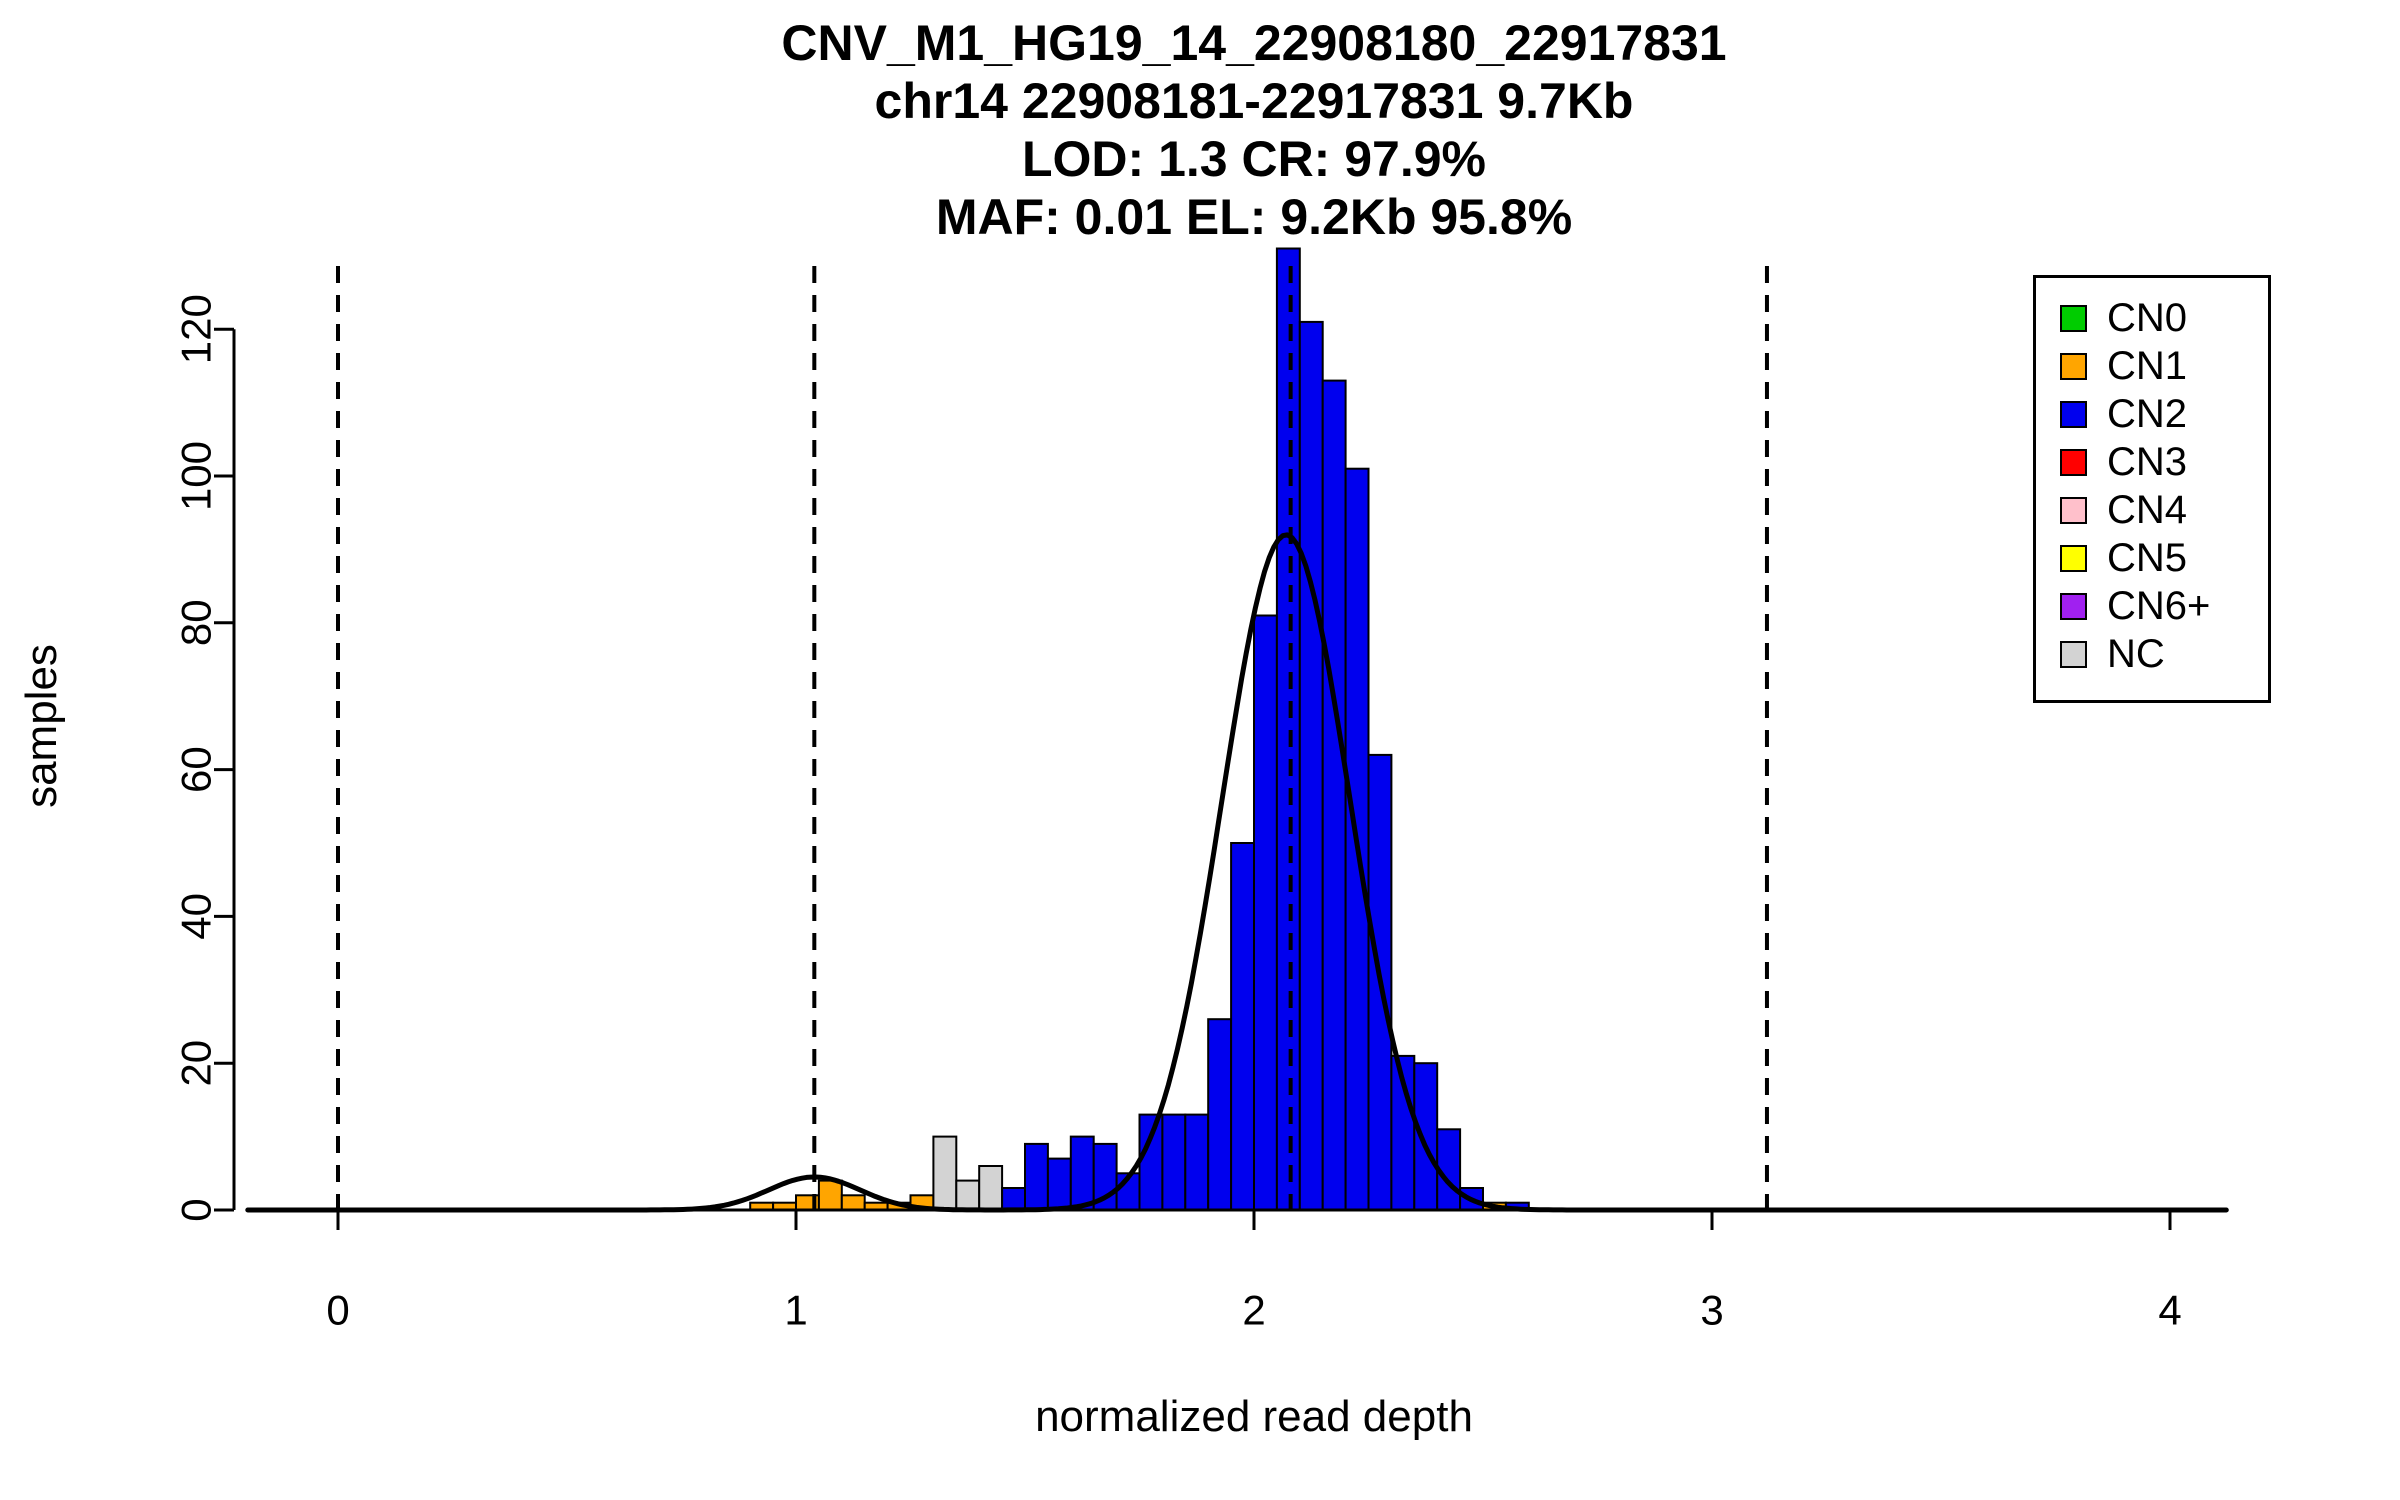 The image size is (2400, 1500). What do you see at coordinates (991, 1188) in the screenshot?
I see `hist-bar-nc-1.4` at bounding box center [991, 1188].